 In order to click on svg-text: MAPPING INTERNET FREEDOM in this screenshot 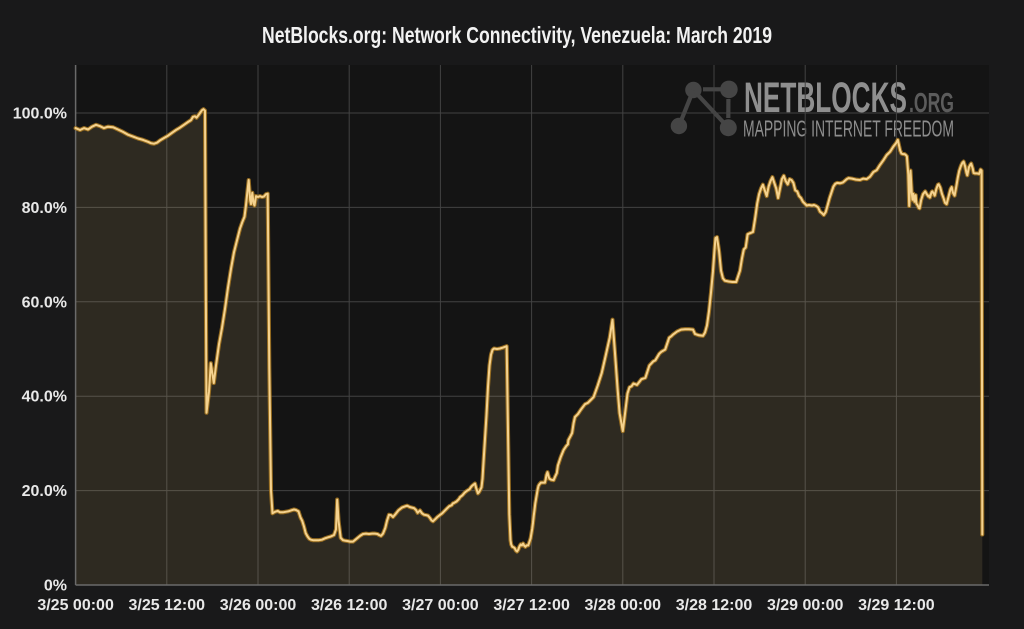, I will do `click(848, 129)`.